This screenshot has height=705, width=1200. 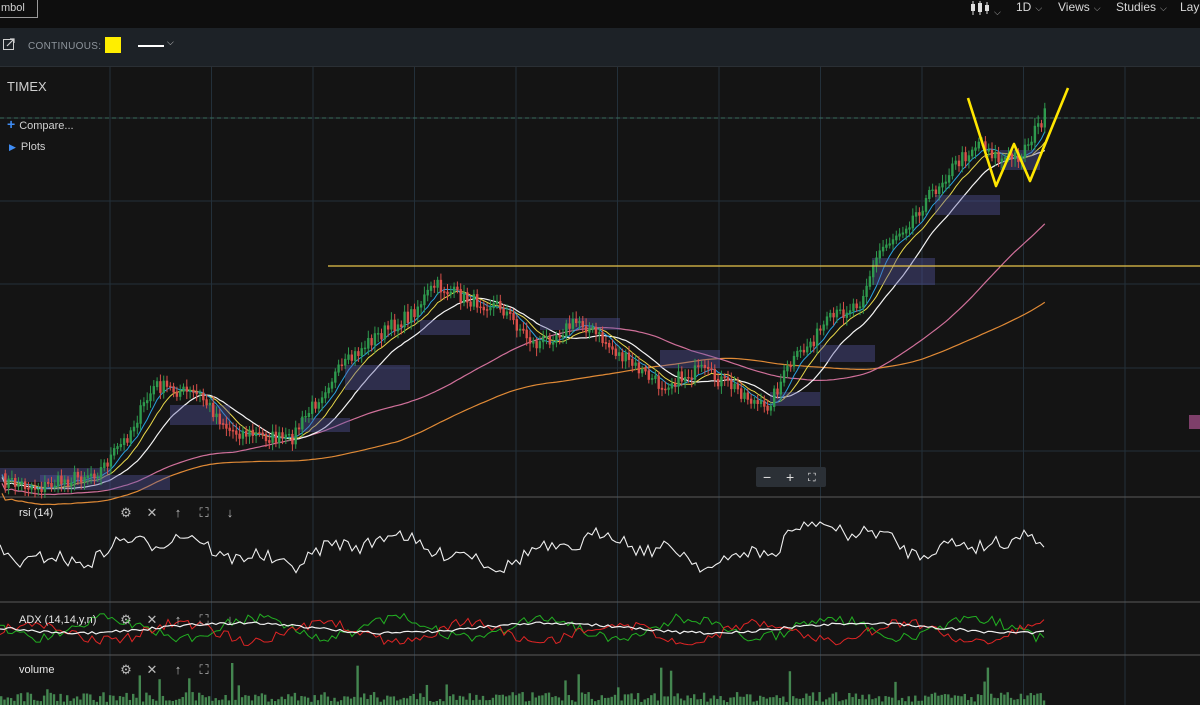 What do you see at coordinates (27, 86) in the screenshot?
I see `symbol-title: TIMEX` at bounding box center [27, 86].